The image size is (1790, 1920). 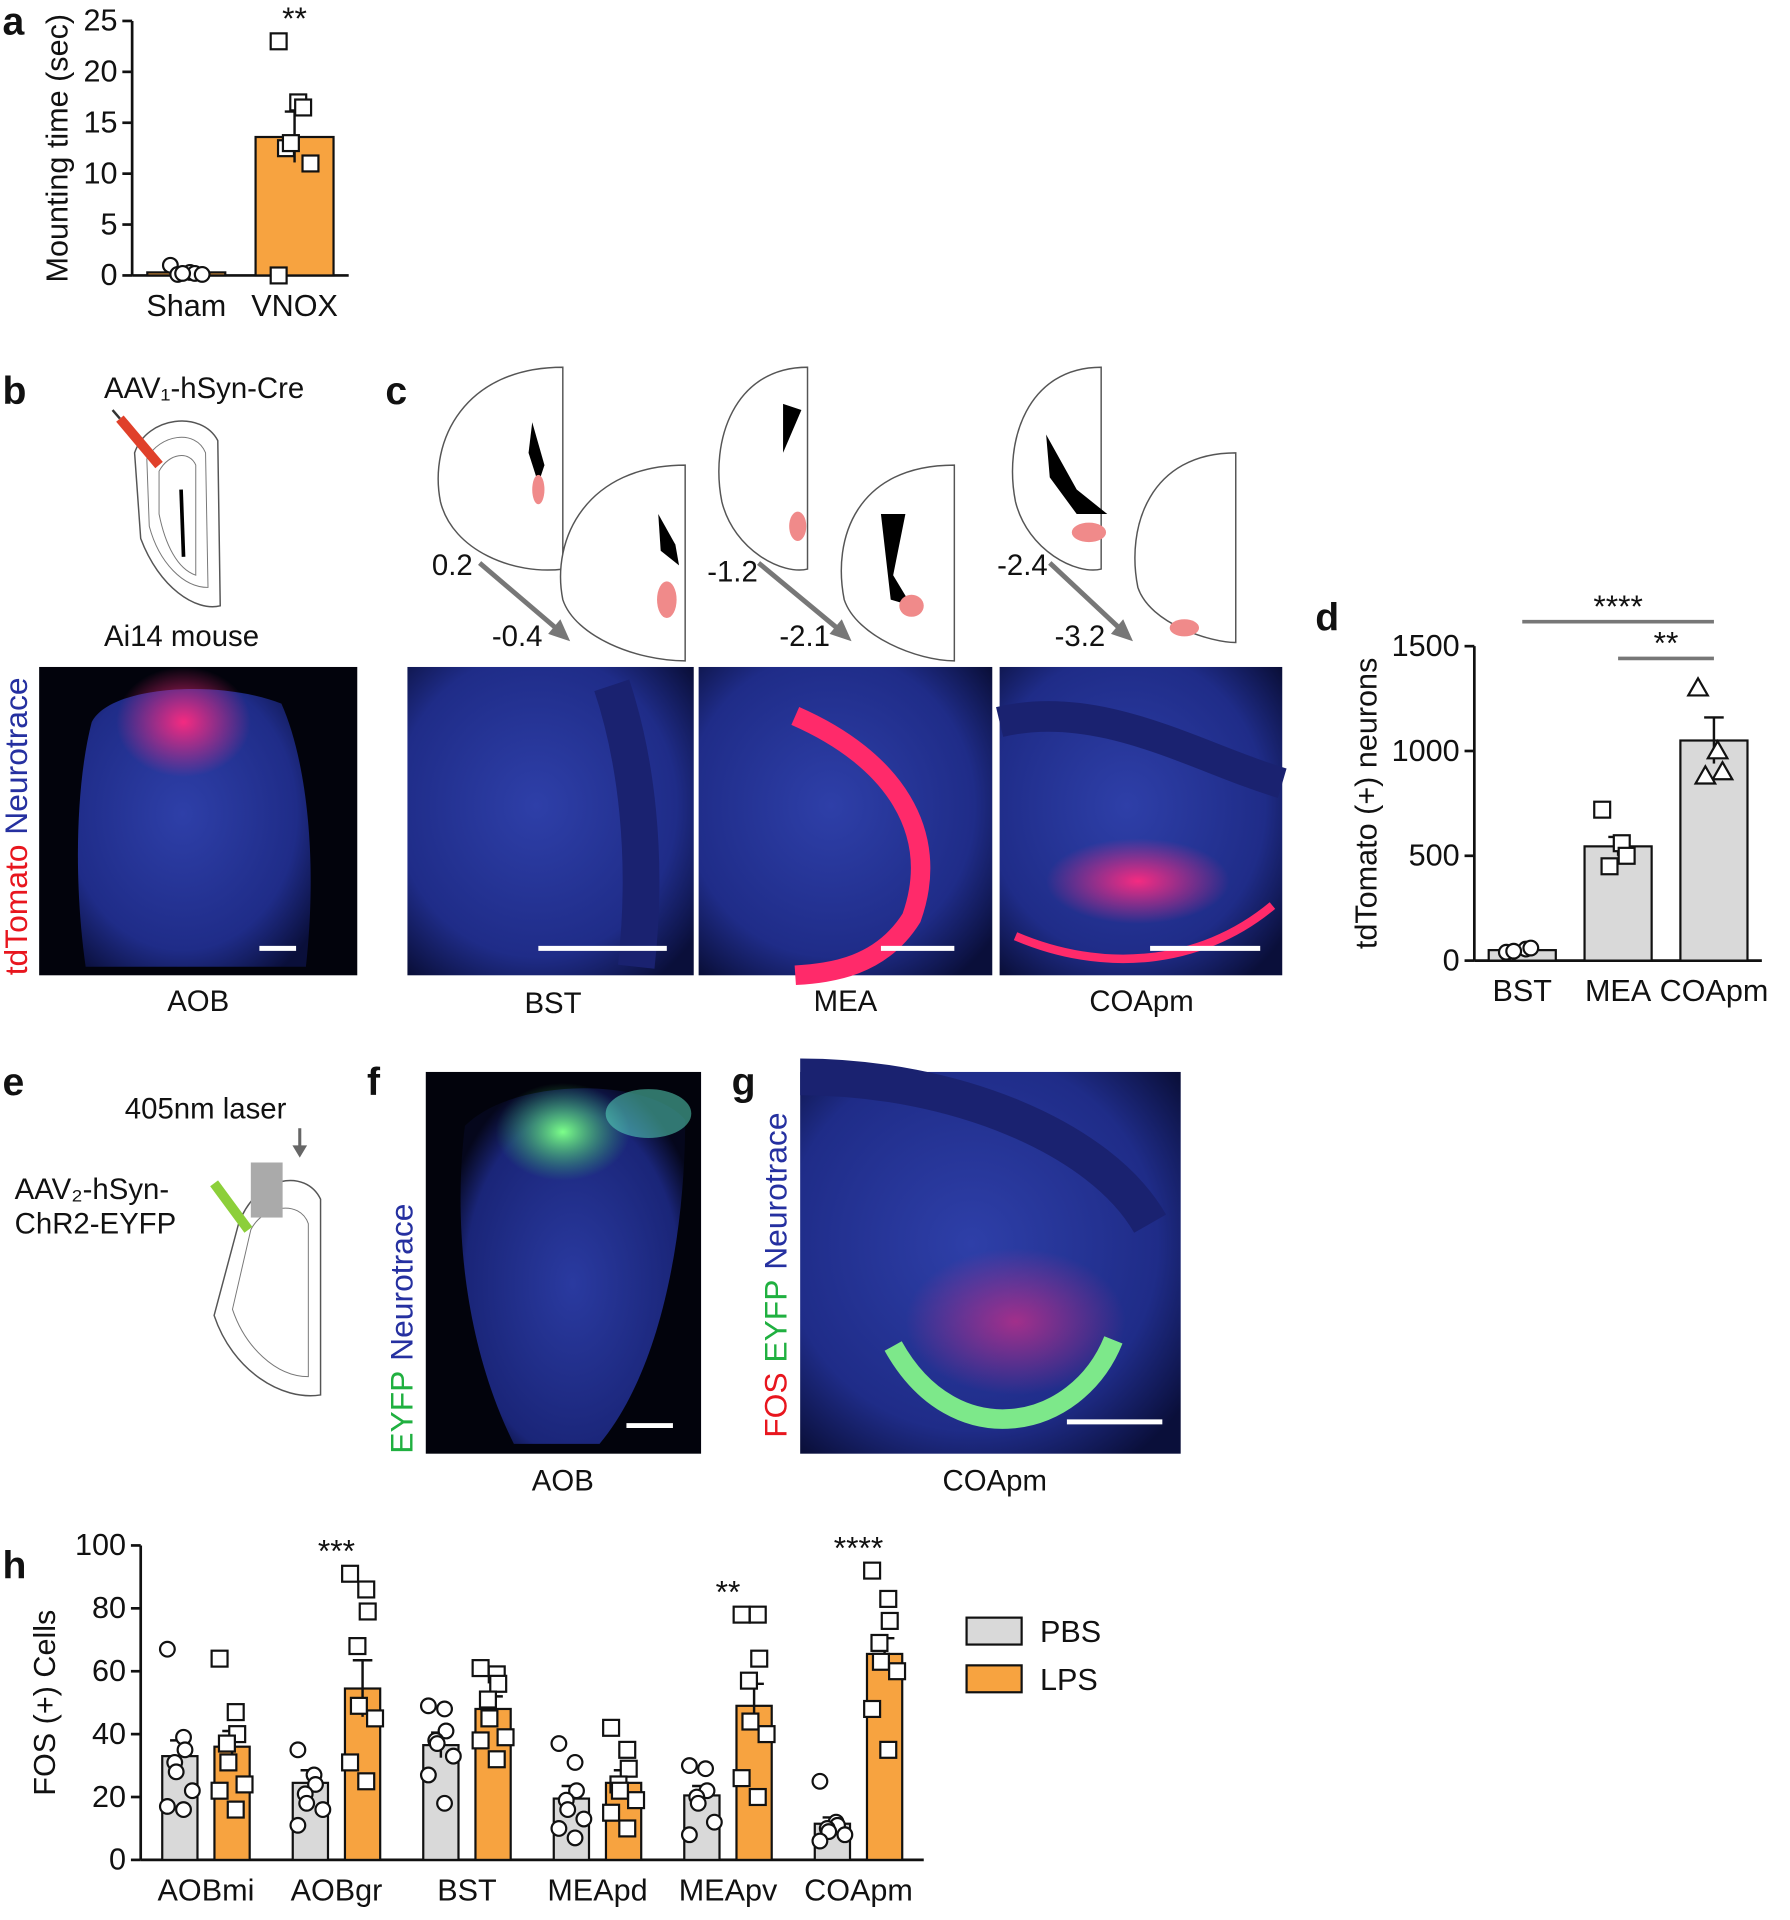 What do you see at coordinates (206, 1108) in the screenshot?
I see `laser-label: 405nm laser` at bounding box center [206, 1108].